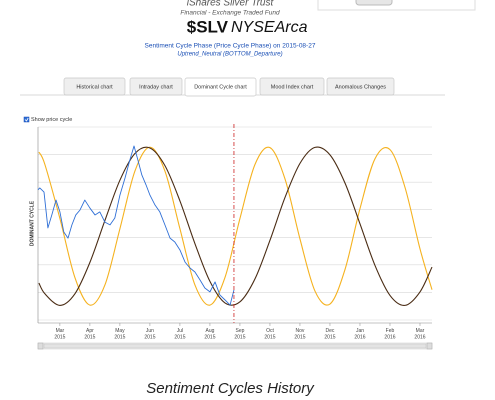 This screenshot has width=495, height=400. What do you see at coordinates (239, 334) in the screenshot?
I see `x-tick-label: Sep 2015` at bounding box center [239, 334].